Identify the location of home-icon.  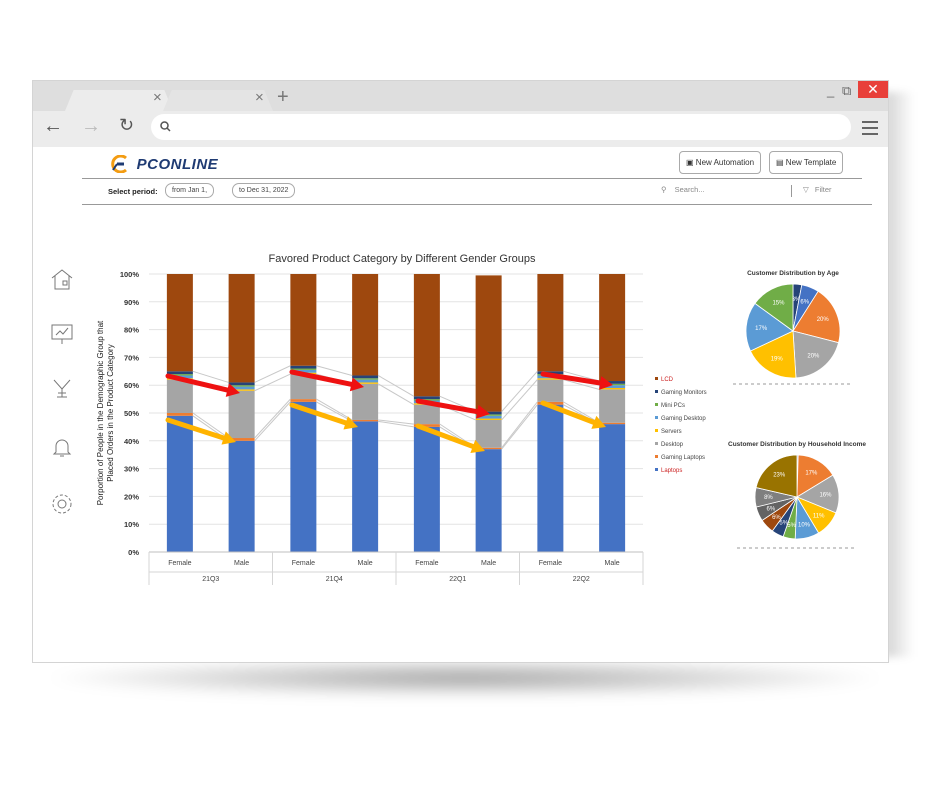
(62, 279).